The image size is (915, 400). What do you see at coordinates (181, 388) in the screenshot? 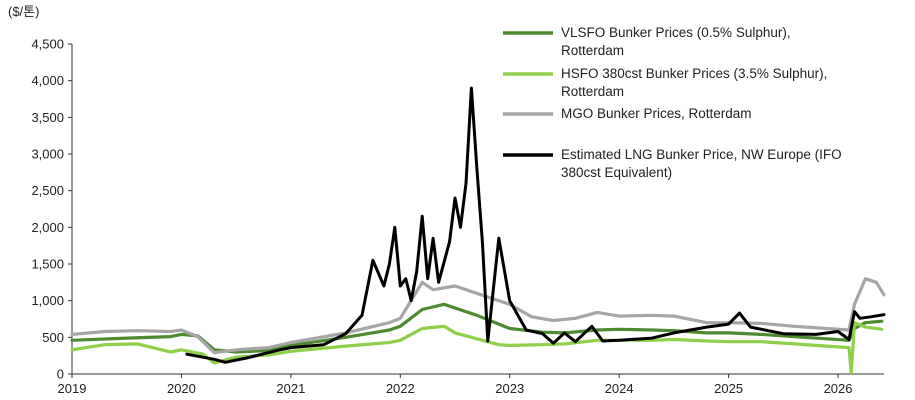
I see `x-tick-label: 2020` at bounding box center [181, 388].